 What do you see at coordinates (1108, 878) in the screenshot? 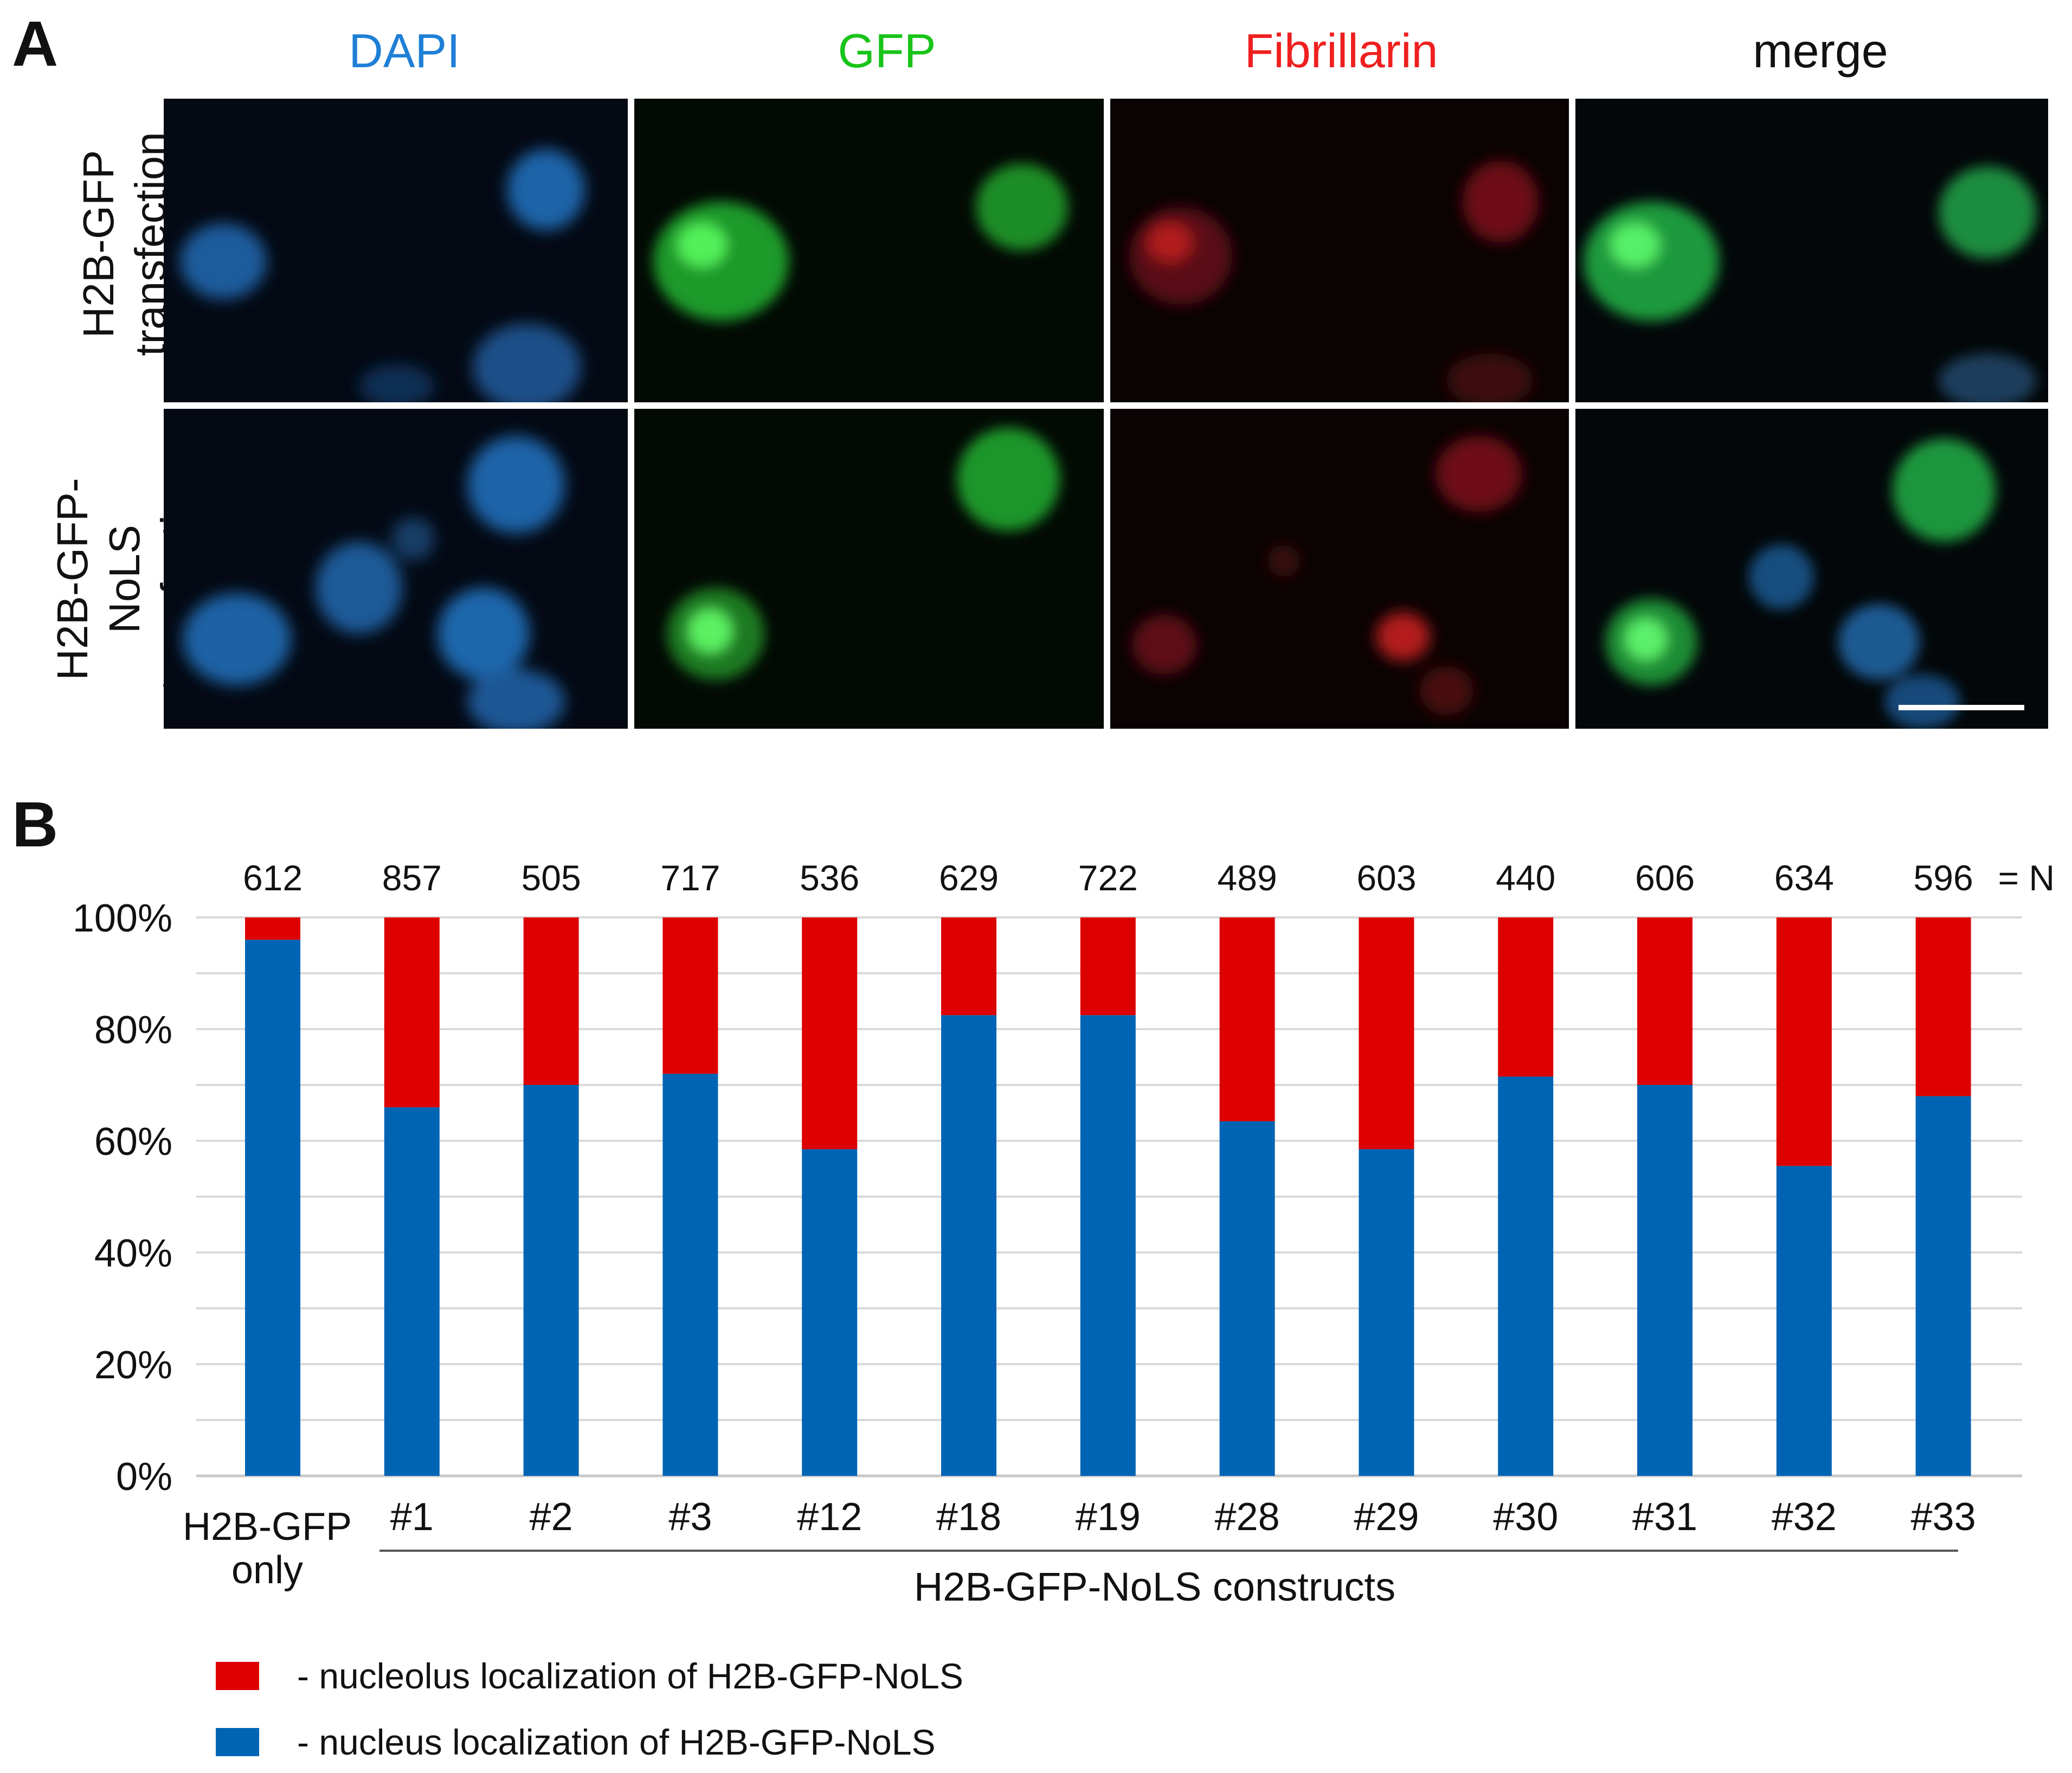
I see `n-value-label: 722` at bounding box center [1108, 878].